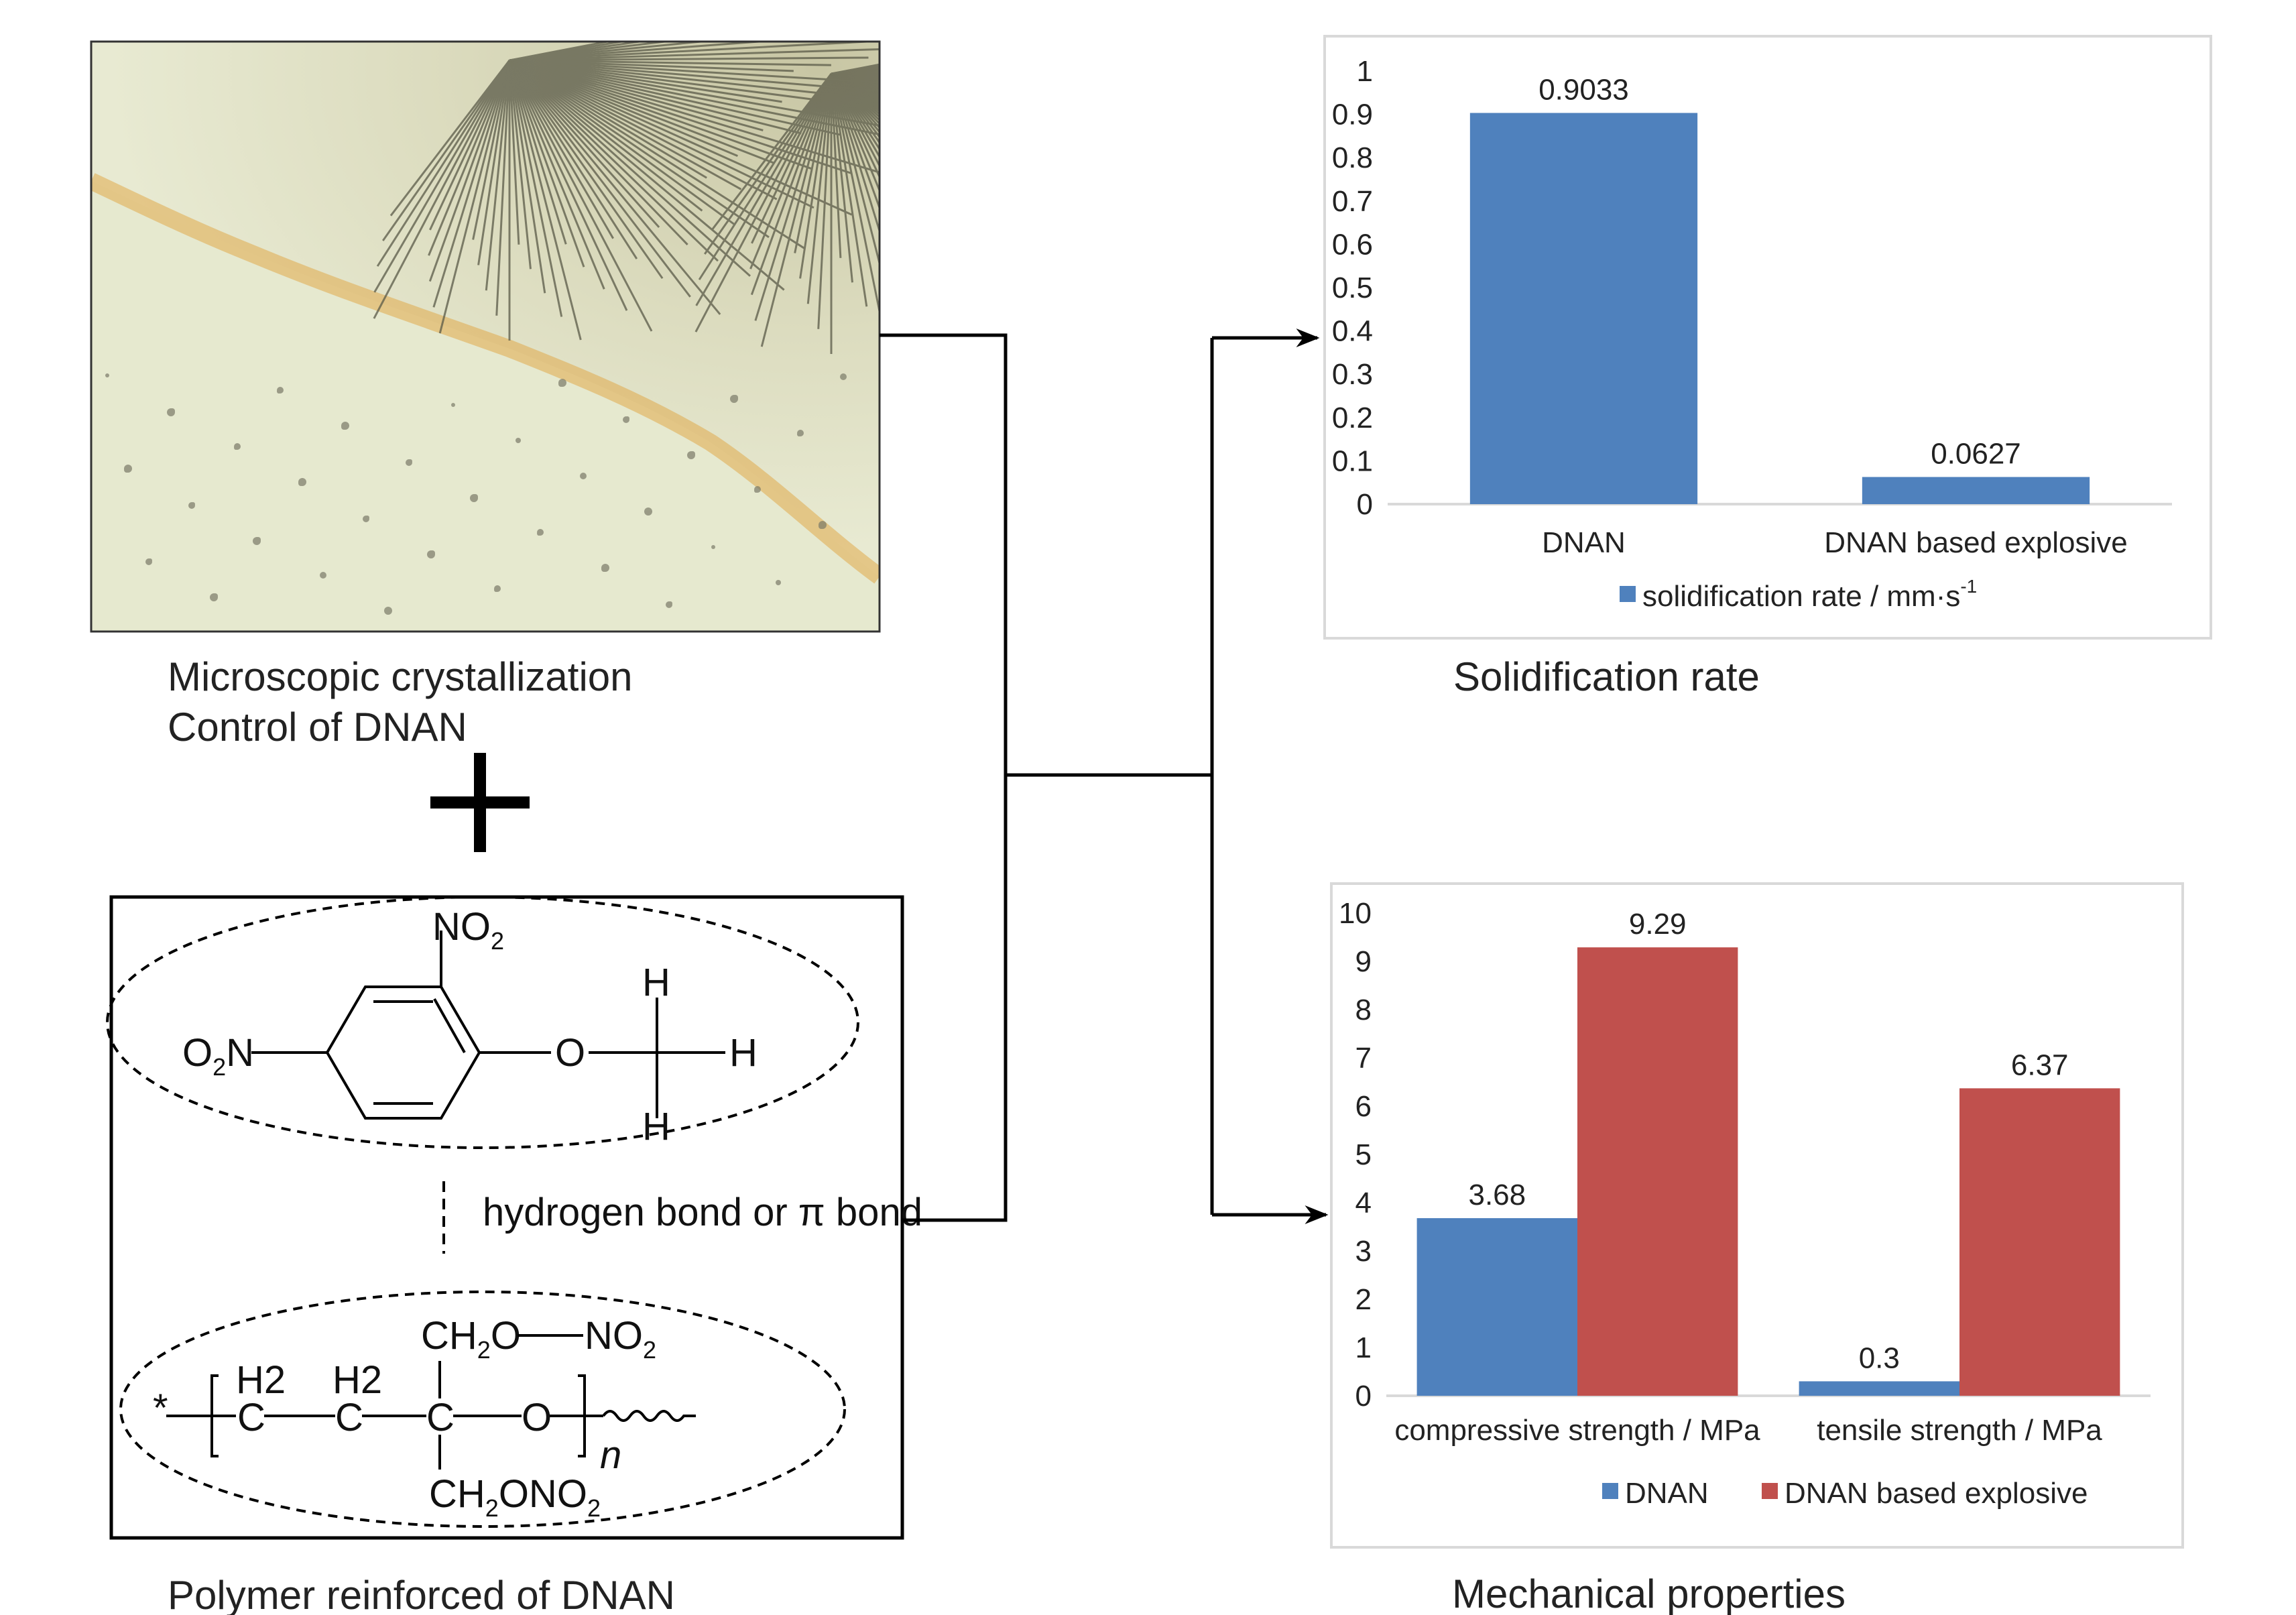  What do you see at coordinates (317, 727) in the screenshot?
I see `micrograph-caption-line2: Control of DNAN` at bounding box center [317, 727].